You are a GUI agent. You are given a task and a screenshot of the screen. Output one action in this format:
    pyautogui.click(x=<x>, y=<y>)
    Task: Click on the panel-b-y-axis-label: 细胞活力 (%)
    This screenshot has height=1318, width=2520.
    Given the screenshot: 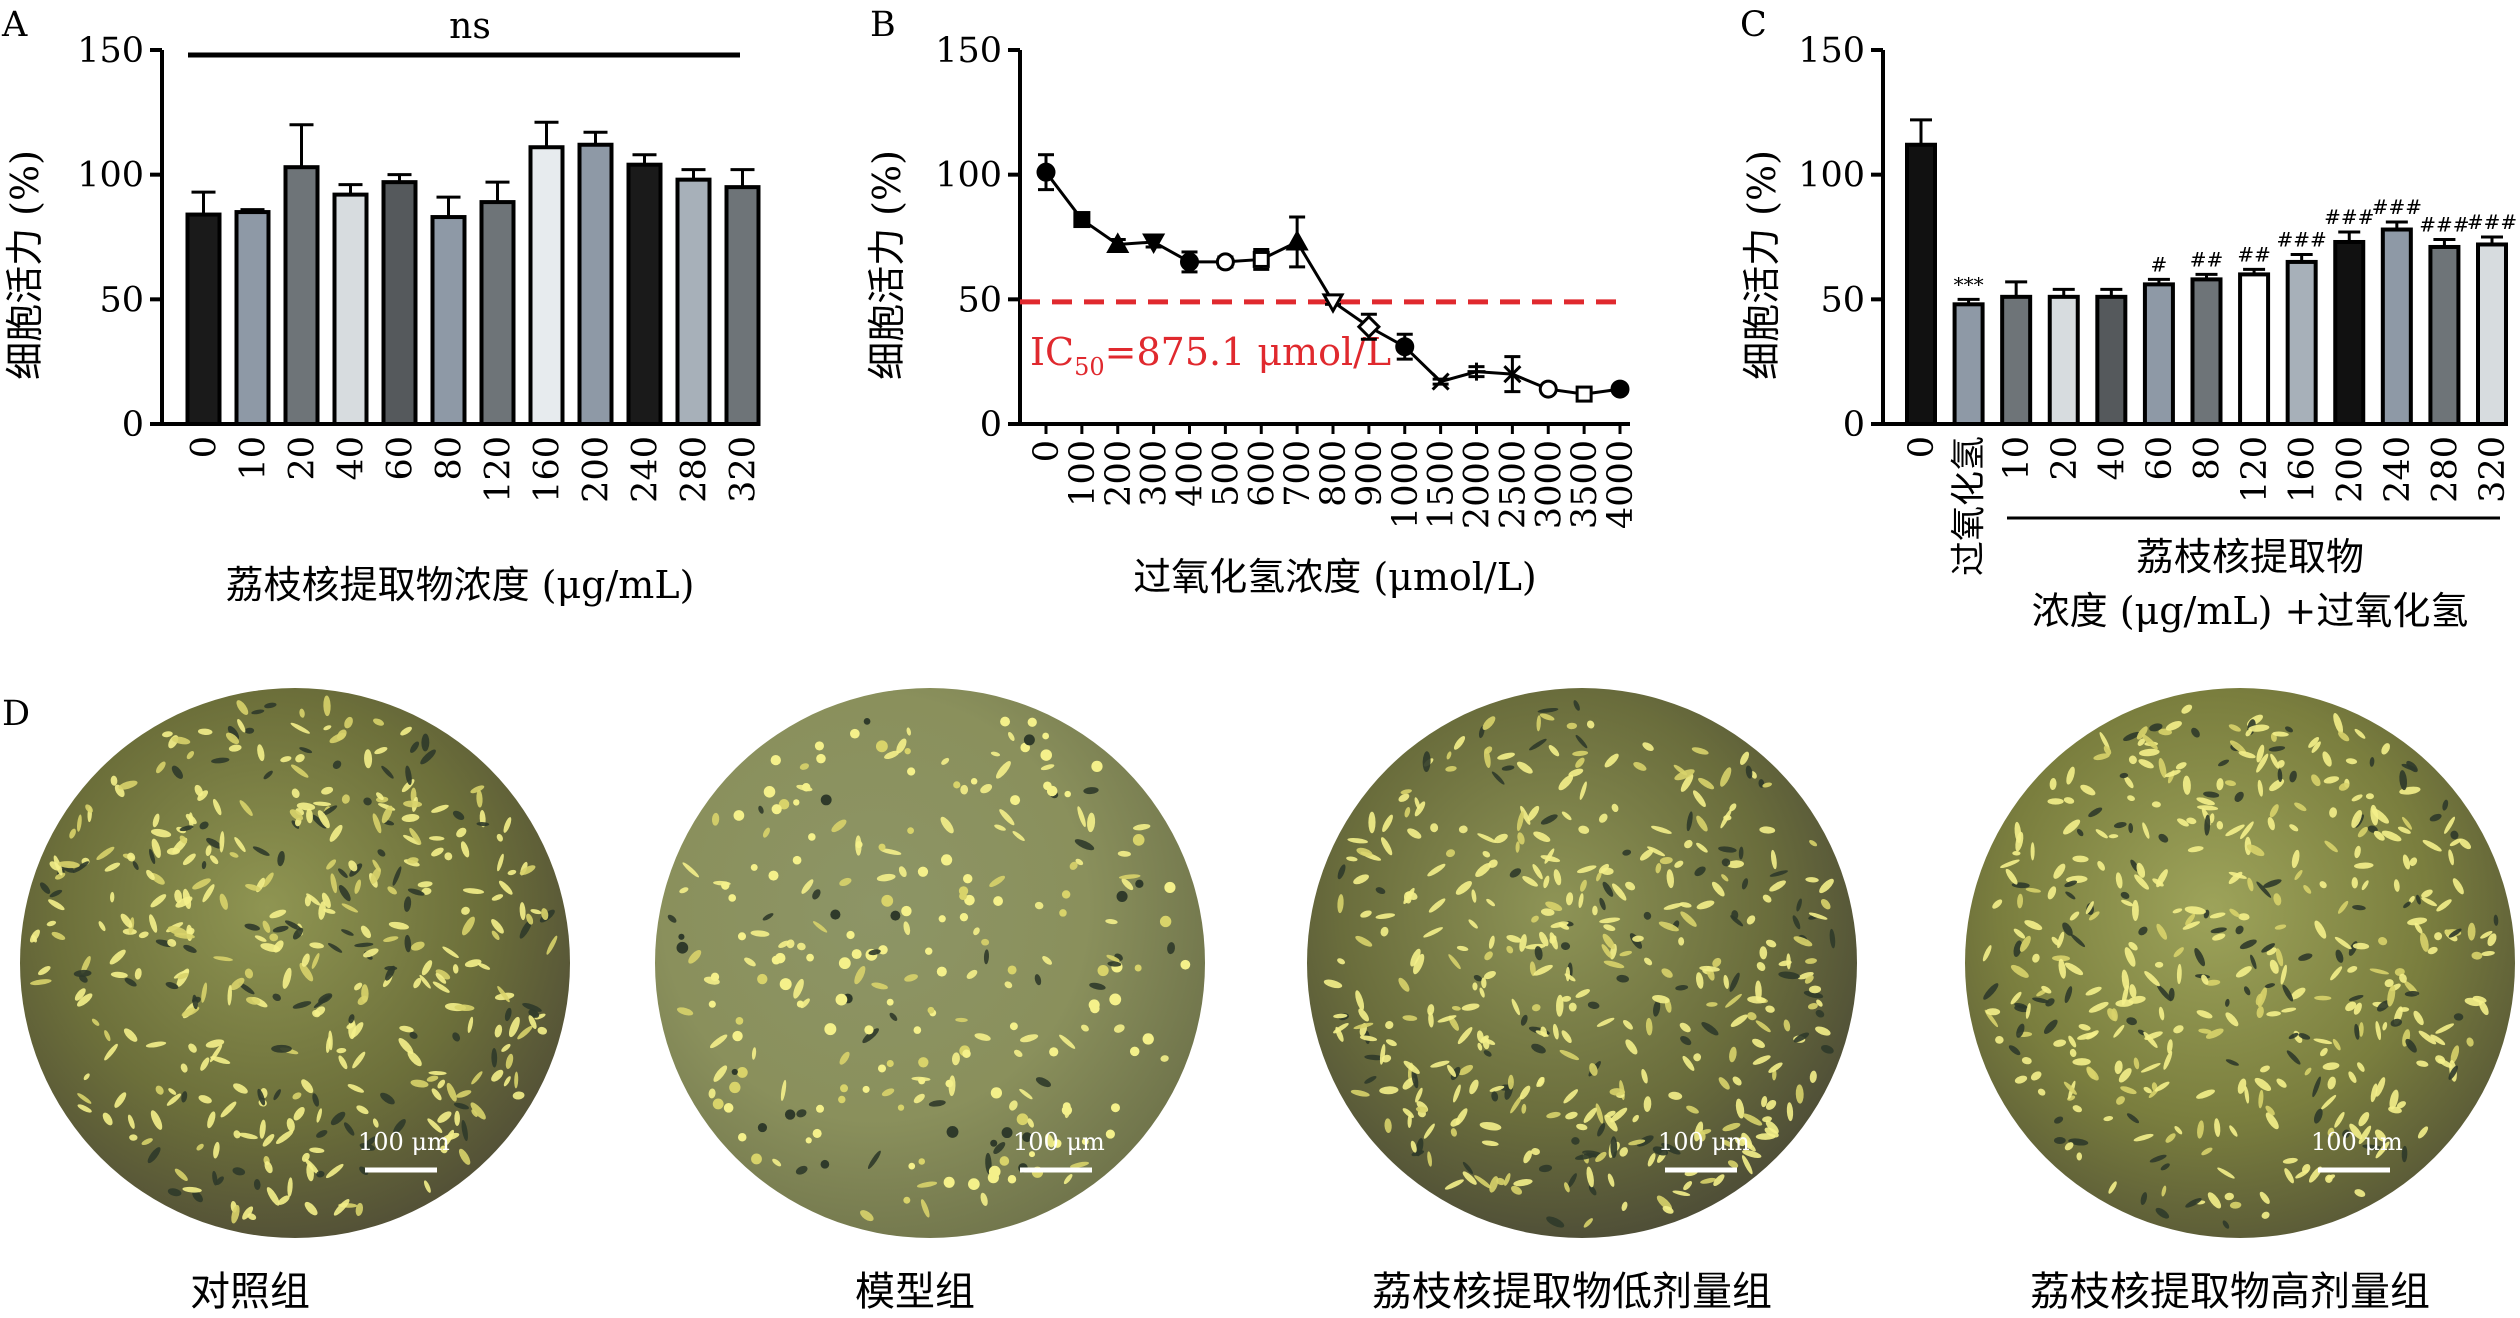 What is the action you would take?
    pyautogui.click(x=887, y=265)
    